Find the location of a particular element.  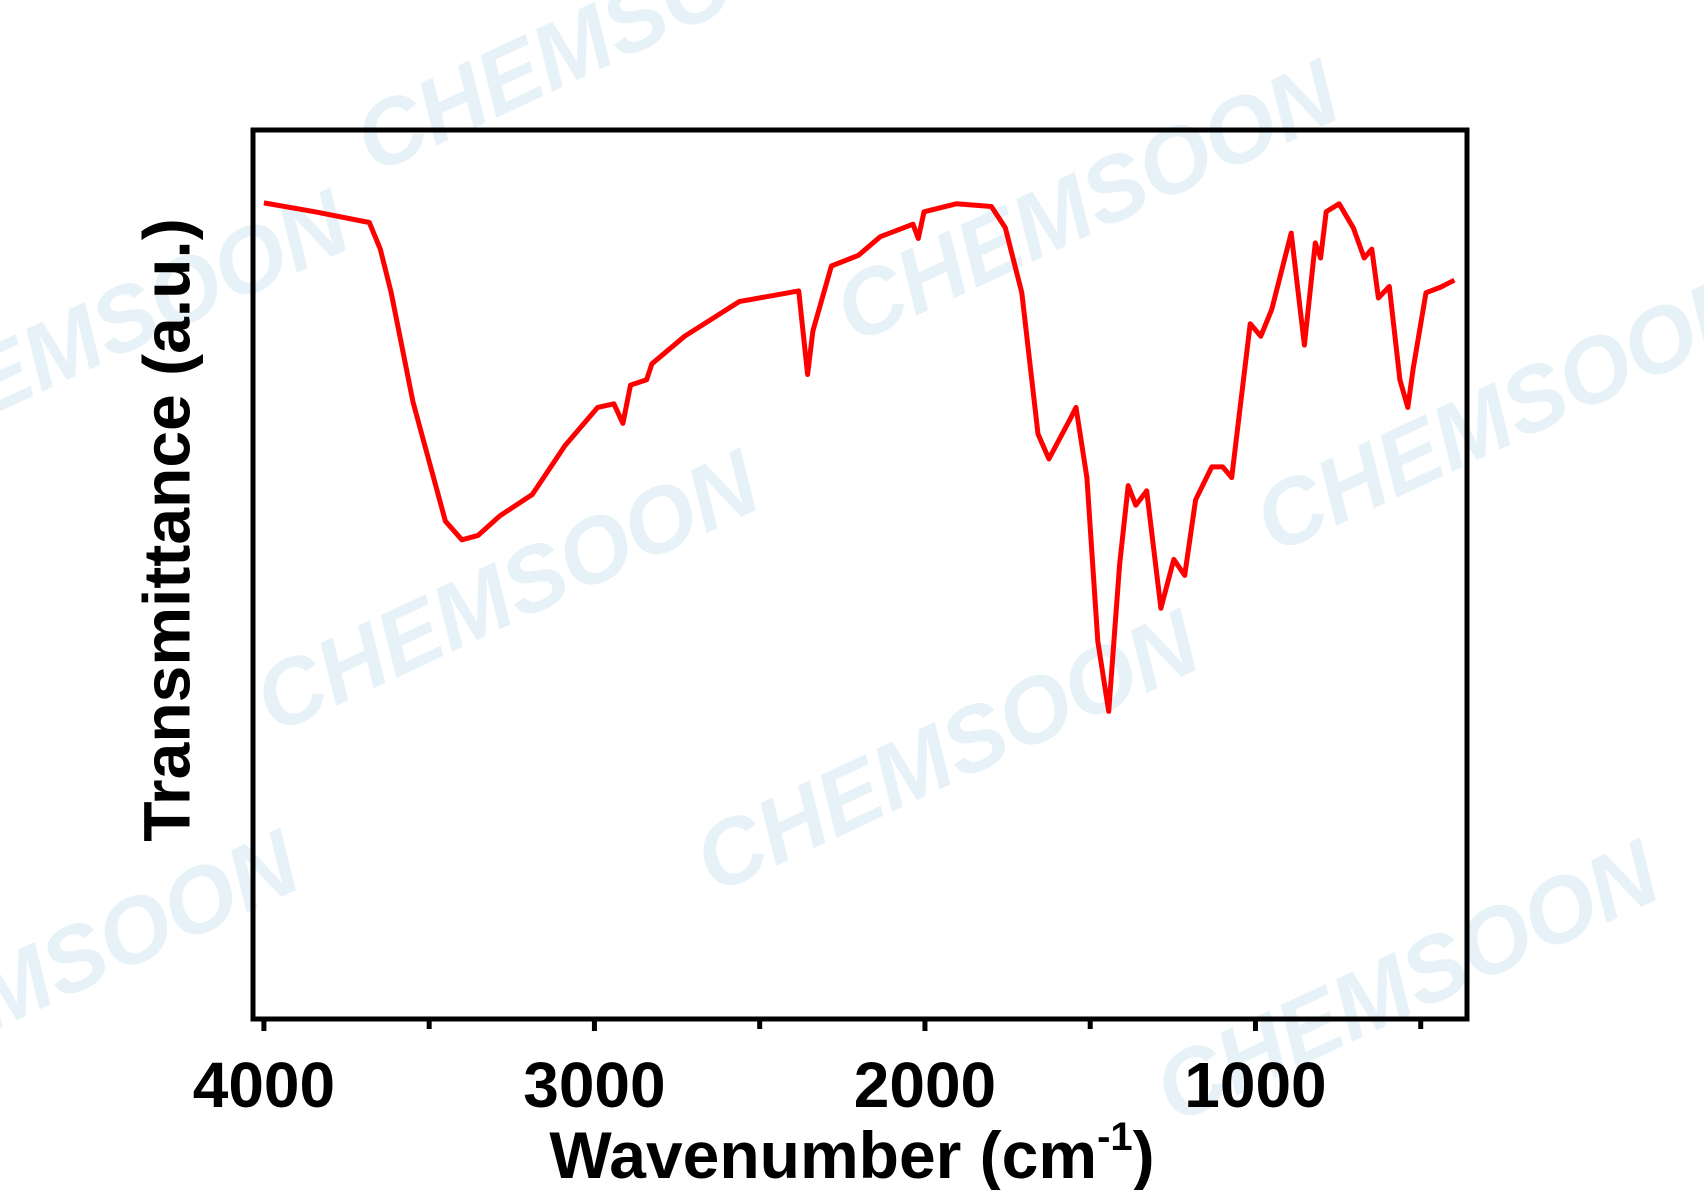

x-axis-label: Wavenumber (cm-1) is located at coordinates (851, 1152).